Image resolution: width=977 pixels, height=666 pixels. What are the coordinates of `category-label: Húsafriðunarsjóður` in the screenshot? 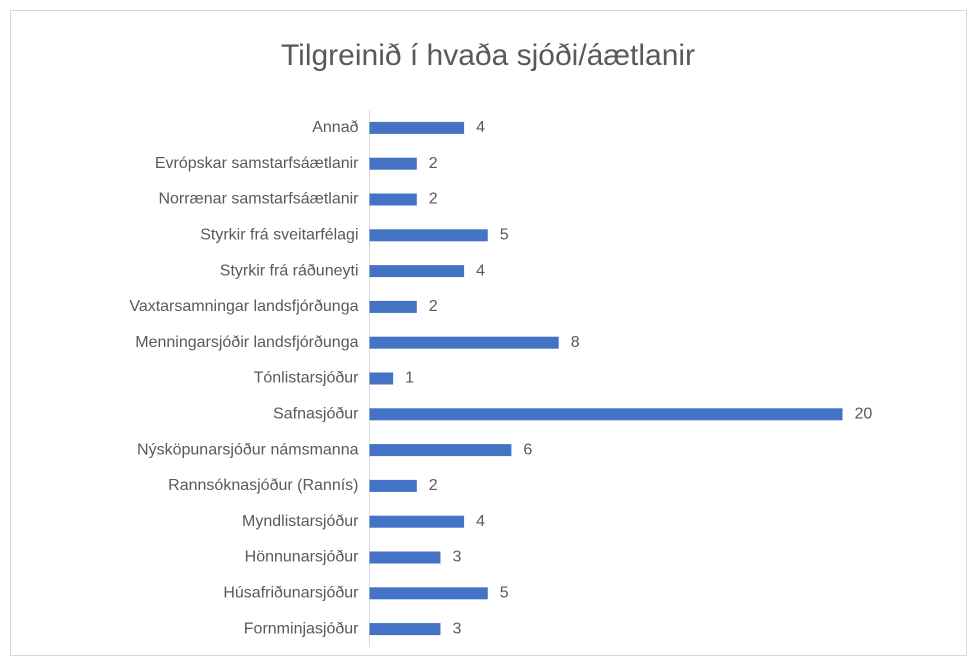 It's located at (291, 593).